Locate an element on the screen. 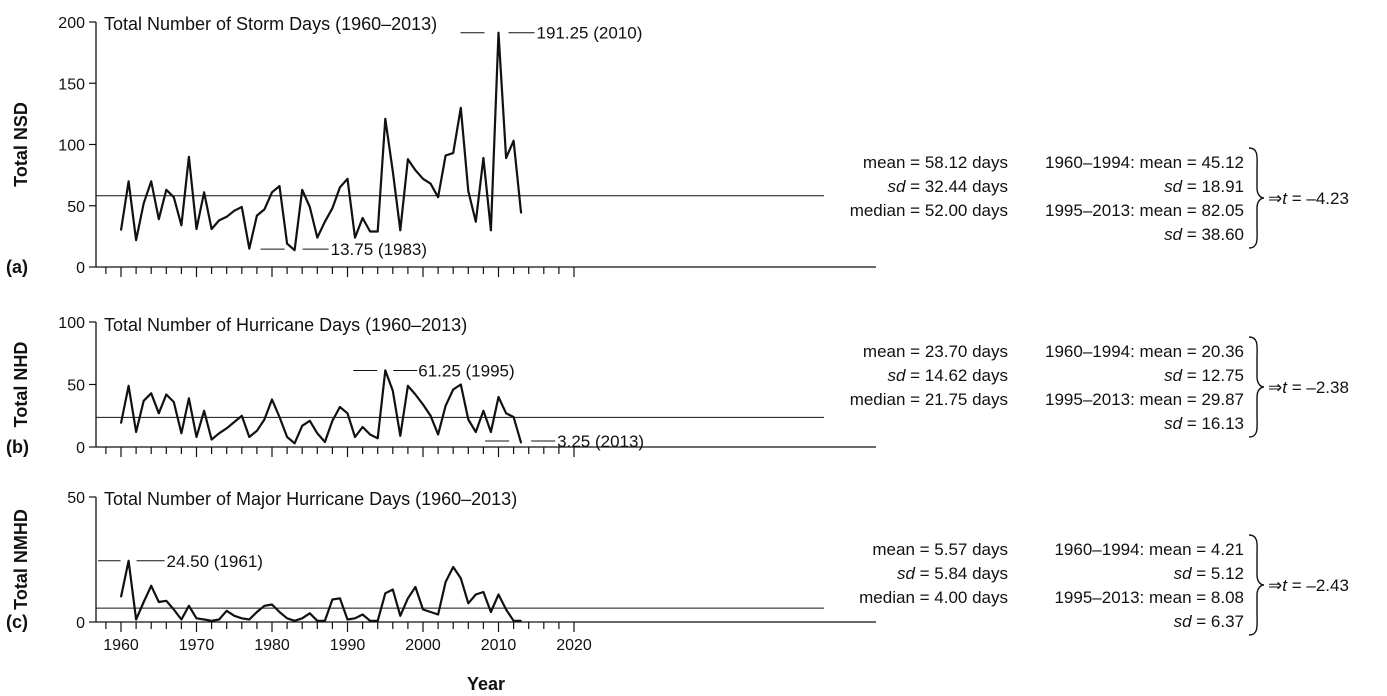  period2-sd: sd = 38.60 is located at coordinates (1204, 234).